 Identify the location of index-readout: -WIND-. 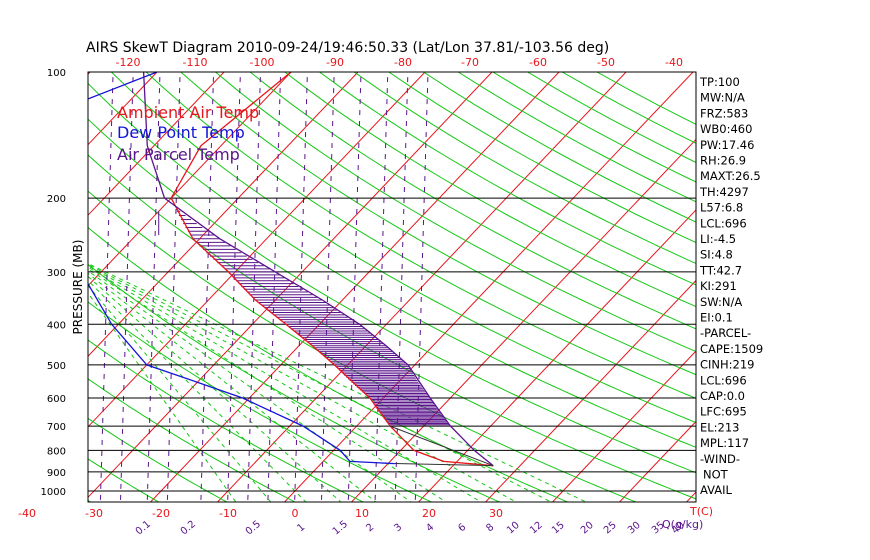
(720, 459).